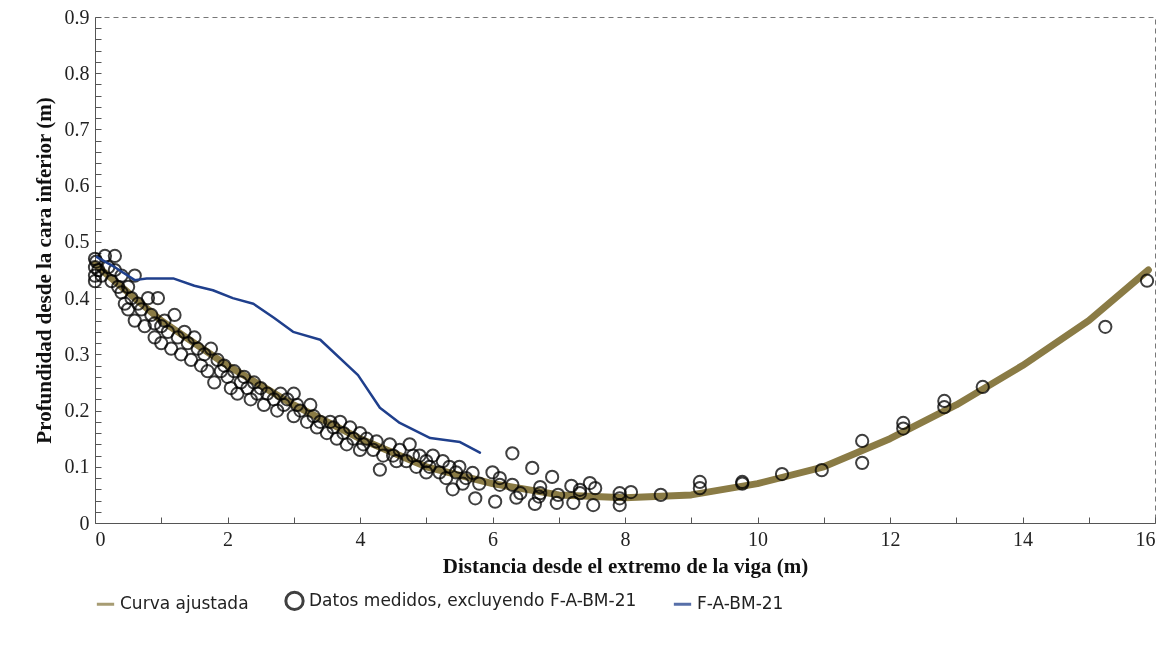  What do you see at coordinates (84, 522) in the screenshot?
I see `y-tick-label: 0` at bounding box center [84, 522].